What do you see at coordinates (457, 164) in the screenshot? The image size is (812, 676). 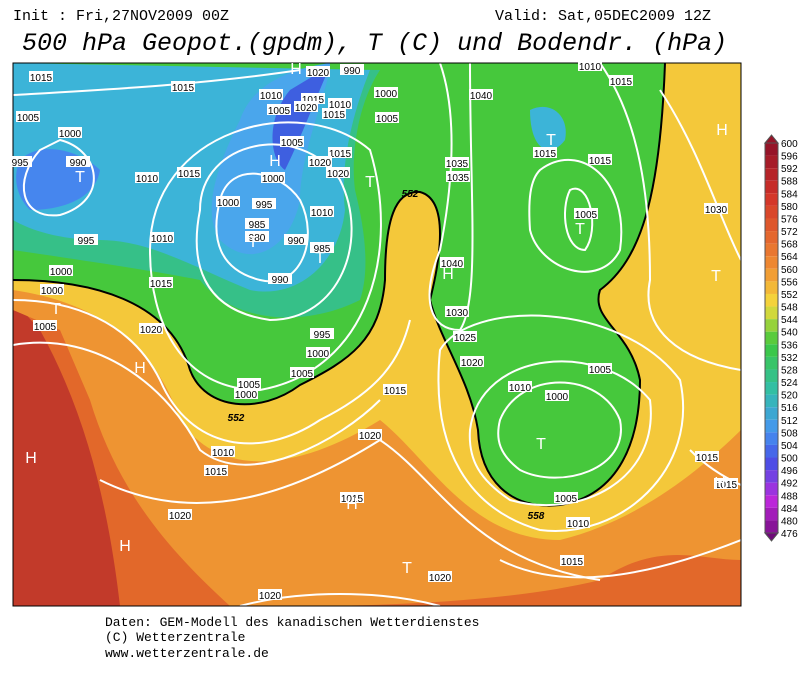 I see `isobar-label: 1035` at bounding box center [457, 164].